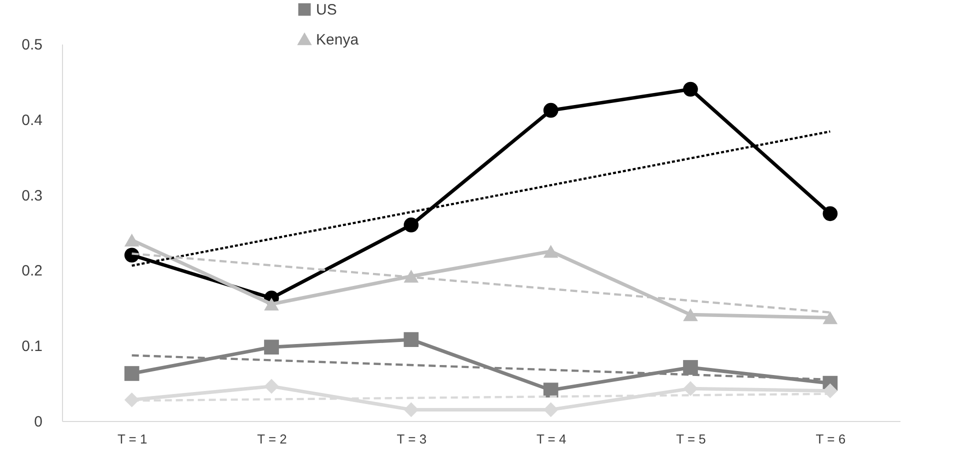 The width and height of the screenshot is (975, 458). I want to click on x-tick-label: T = 6, so click(831, 439).